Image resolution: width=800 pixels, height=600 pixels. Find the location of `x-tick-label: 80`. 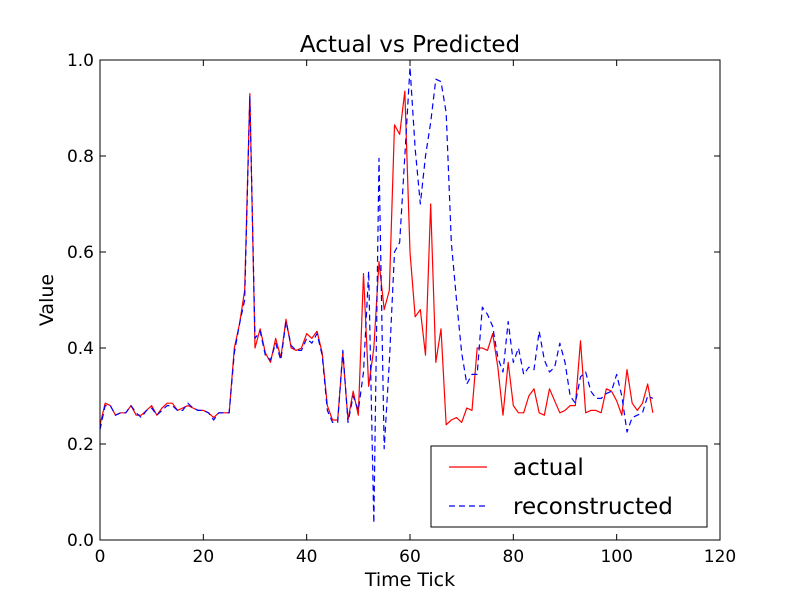

x-tick-label: 80 is located at coordinates (514, 557).